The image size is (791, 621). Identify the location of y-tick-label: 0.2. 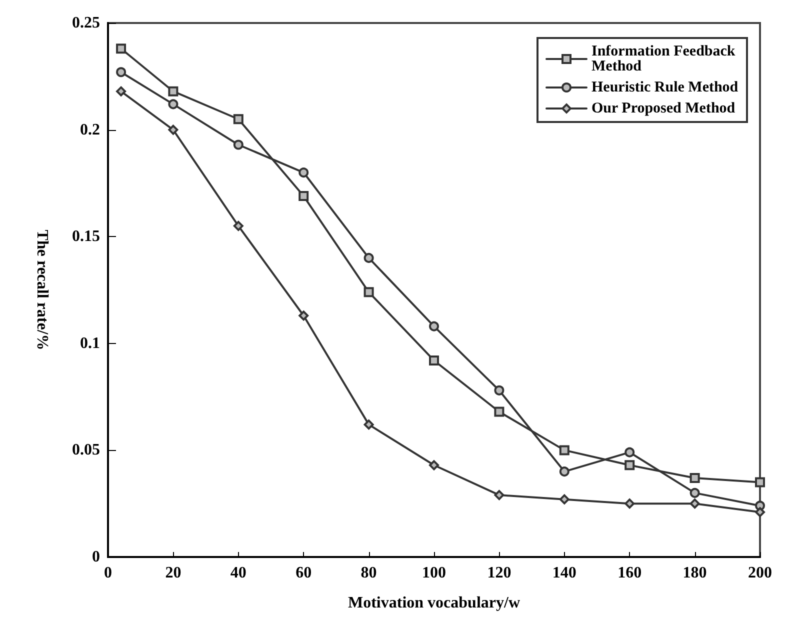
(90, 129).